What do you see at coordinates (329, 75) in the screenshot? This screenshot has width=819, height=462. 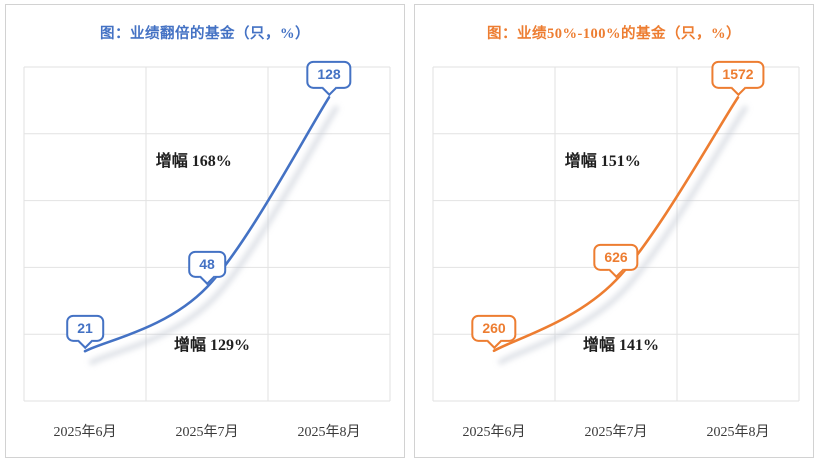 I see `data-label-value: 128` at bounding box center [329, 75].